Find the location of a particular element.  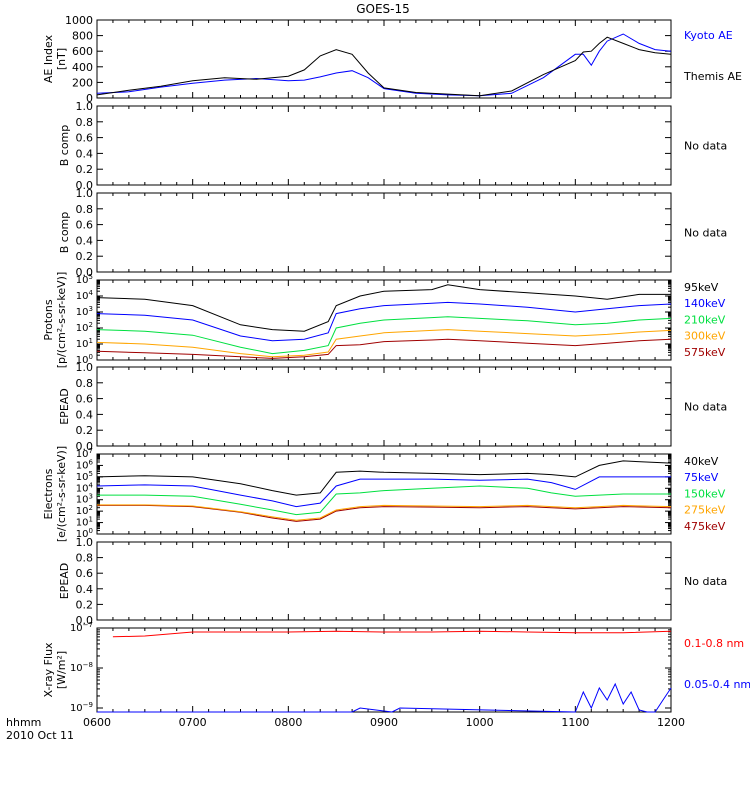

series-line-Themis AE is located at coordinates (384, 66).